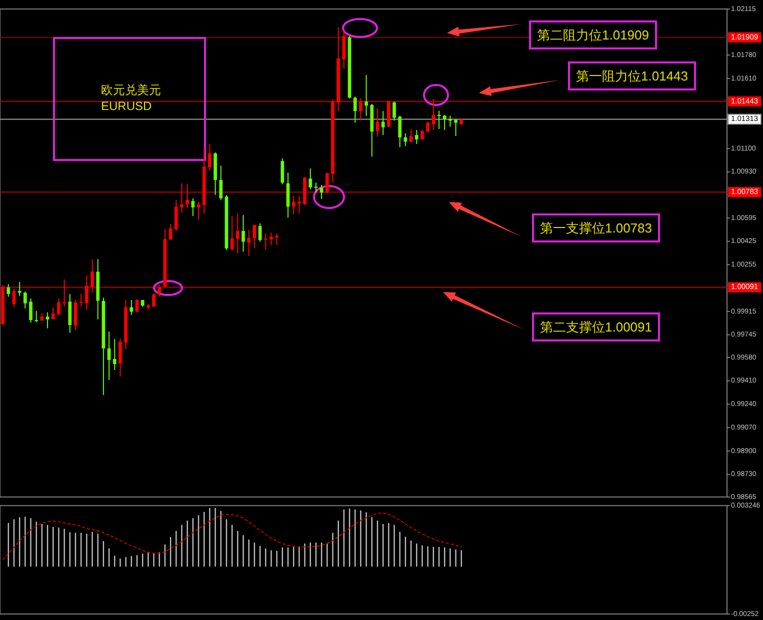 This screenshot has height=620, width=763. Describe the element at coordinates (131, 98) in the screenshot. I see `annotation: 欧元兑美元 EURUSD` at that location.